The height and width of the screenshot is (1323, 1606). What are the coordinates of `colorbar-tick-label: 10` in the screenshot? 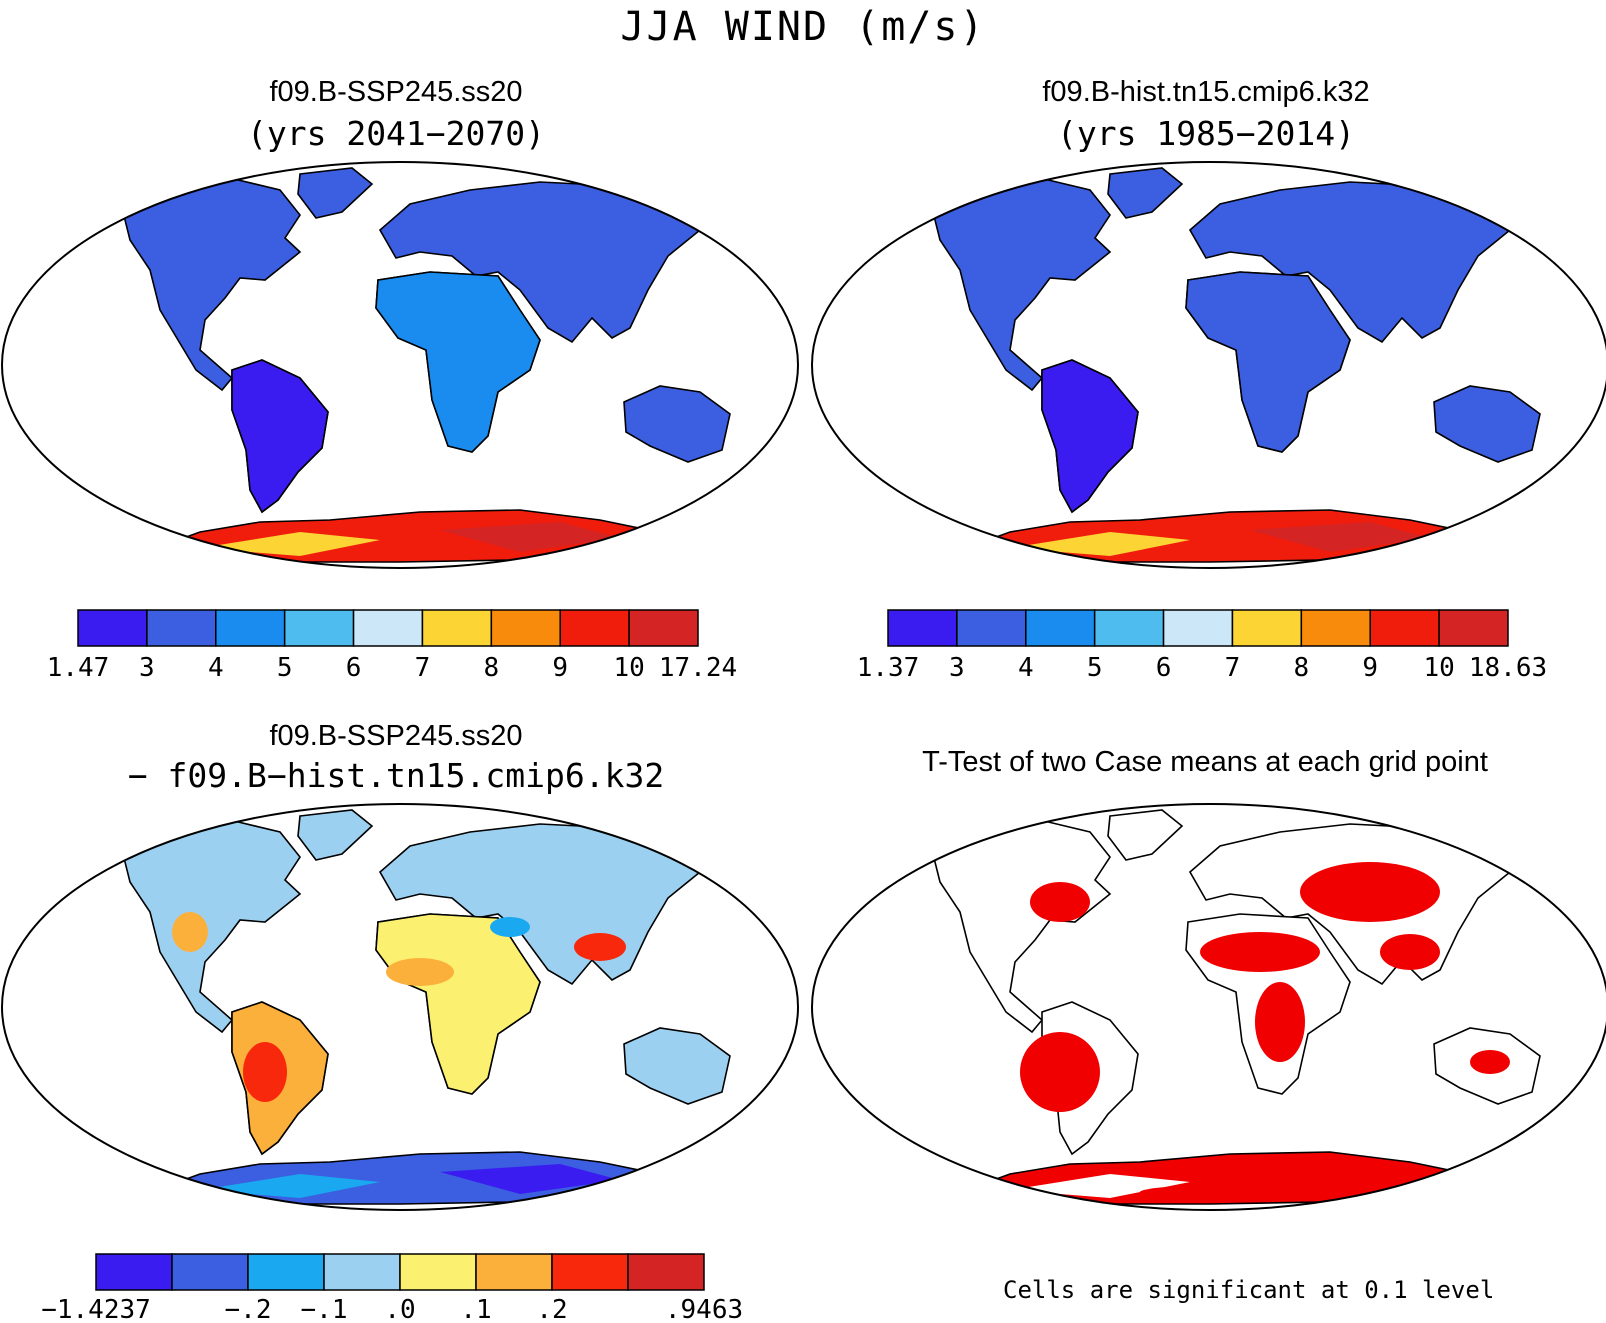 It's located at (628, 668).